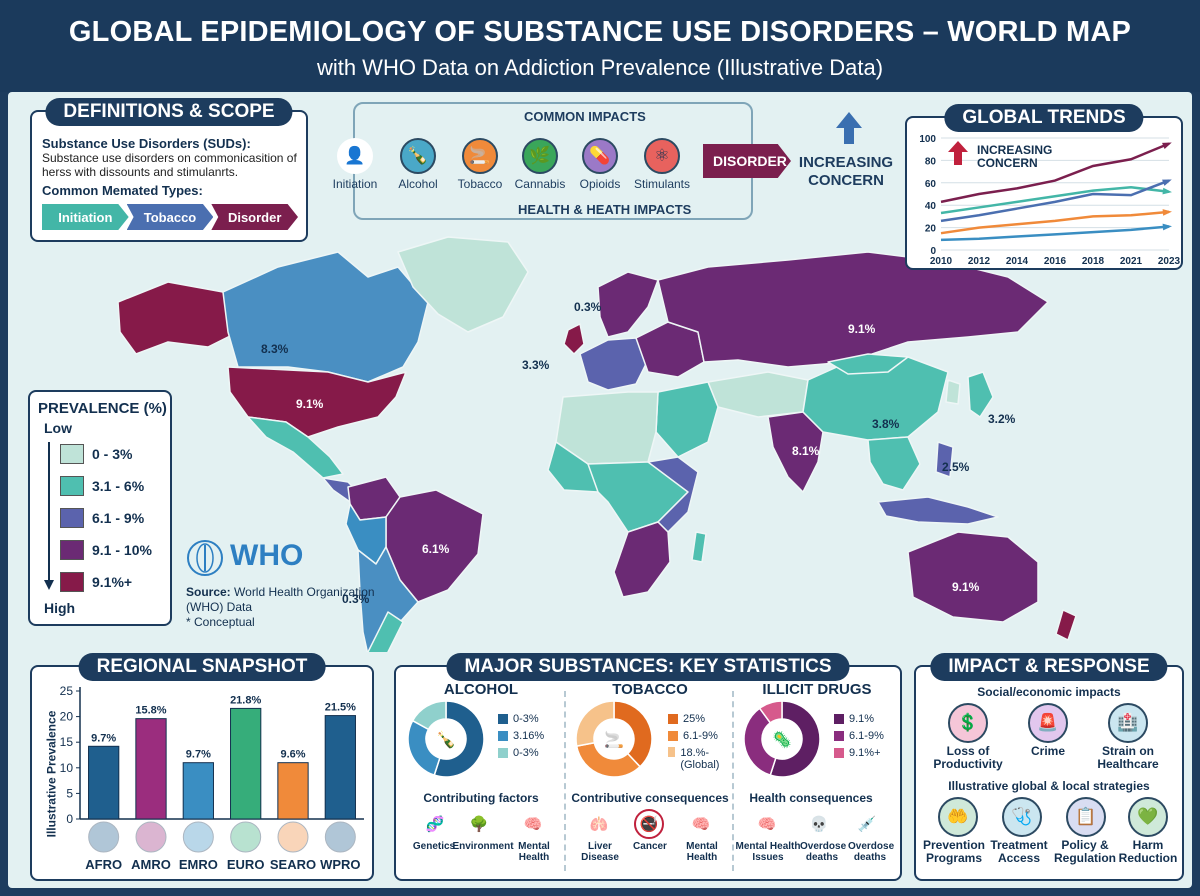  I want to click on donut-center-icon: 🚬, so click(614, 739).